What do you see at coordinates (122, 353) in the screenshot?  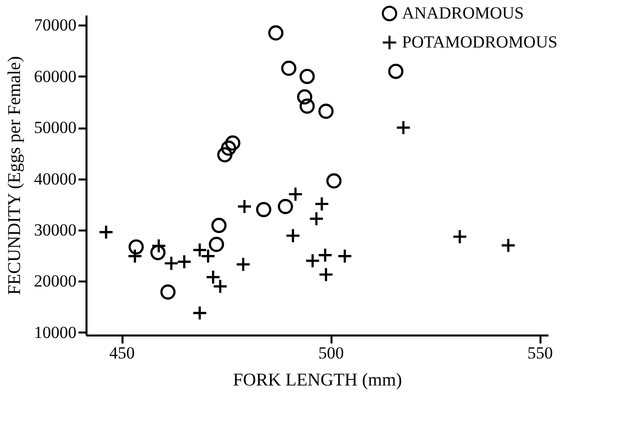 I see `x-tick-label: 450` at bounding box center [122, 353].